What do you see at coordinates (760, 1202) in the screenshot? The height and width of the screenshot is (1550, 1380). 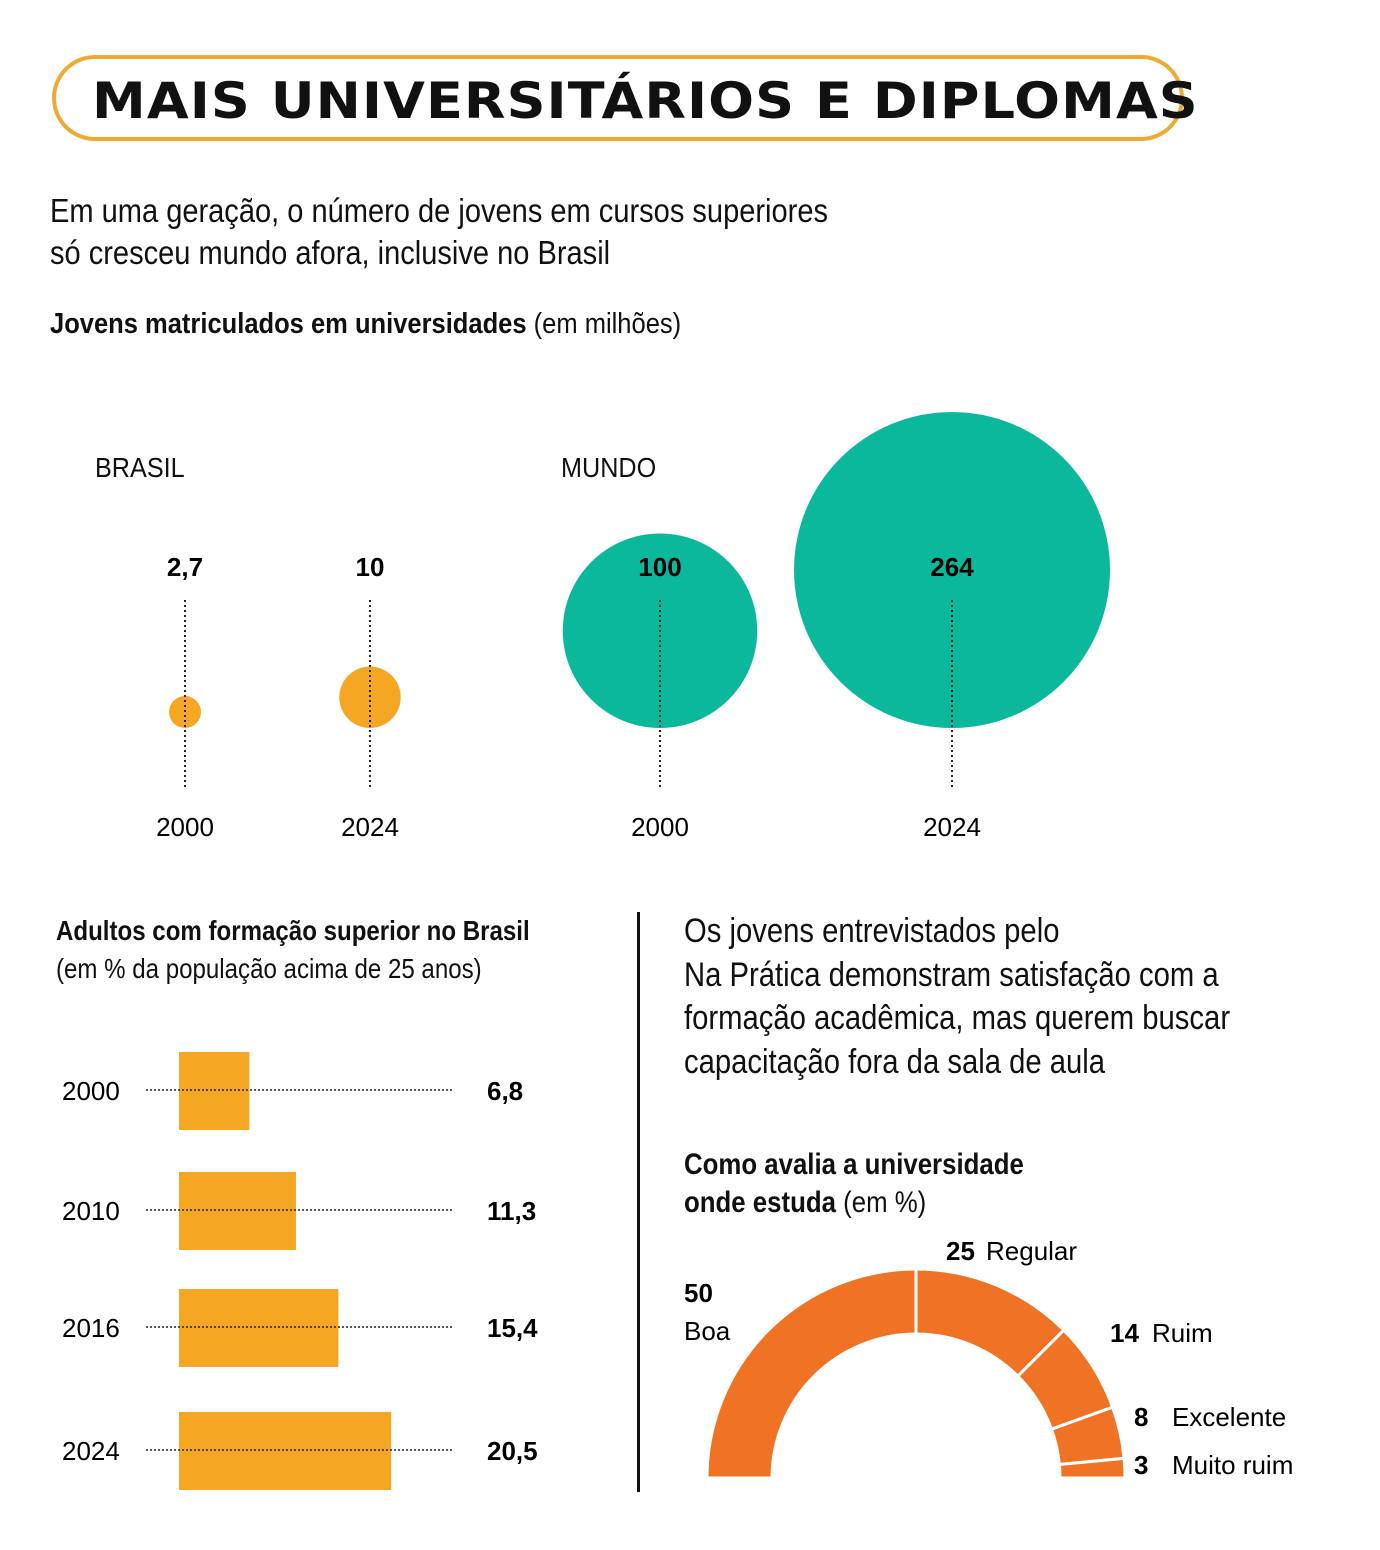 I see `donut-chart-title-line-2: onde estuda` at bounding box center [760, 1202].